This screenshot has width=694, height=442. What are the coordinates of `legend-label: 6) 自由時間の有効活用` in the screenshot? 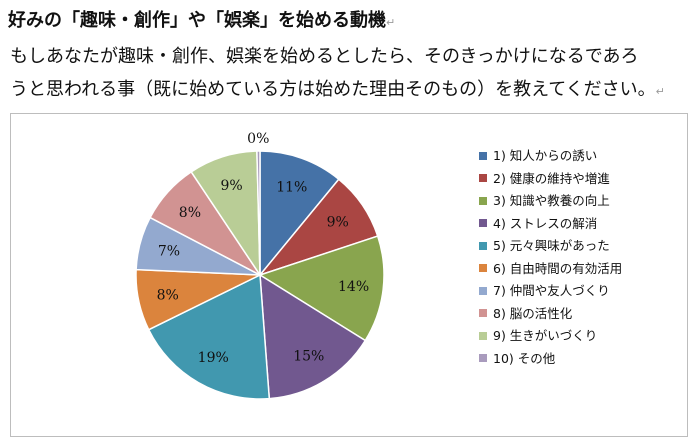 It's located at (558, 268).